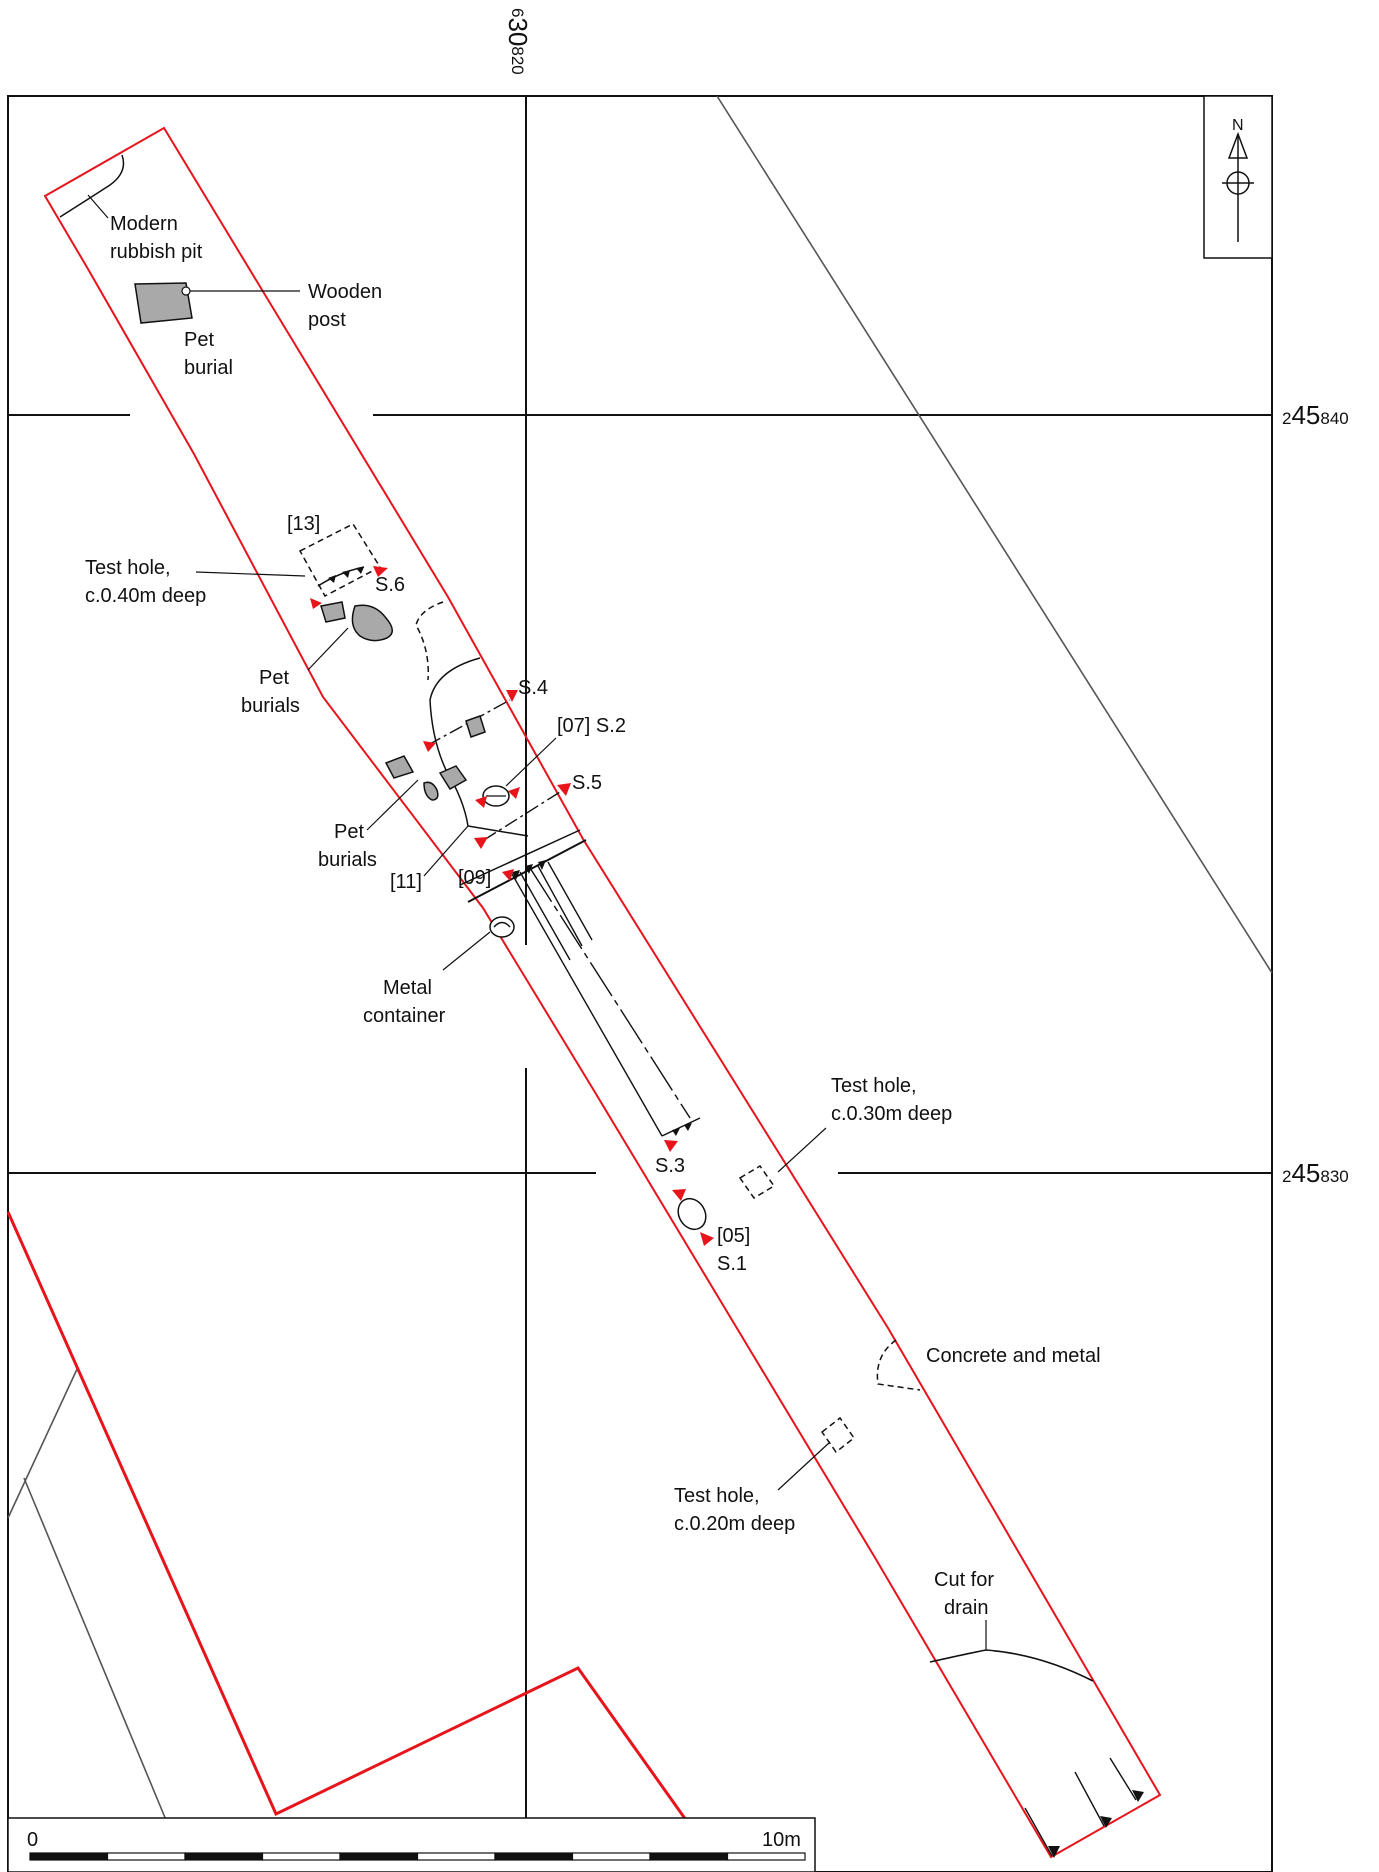 The image size is (1379, 1872). Describe the element at coordinates (1238, 125) in the screenshot. I see `north-label: N` at that location.